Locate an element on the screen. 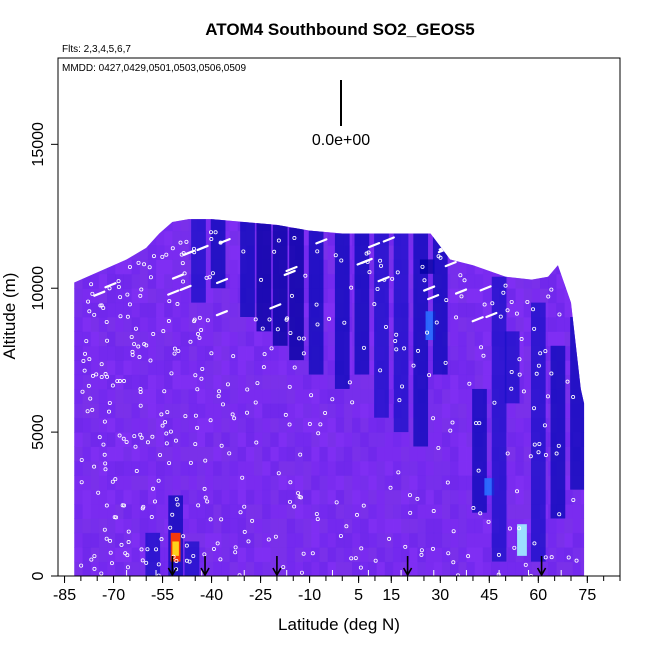 This screenshot has width=650, height=650. y-axis-label: Altitude (m) is located at coordinates (9, 316).